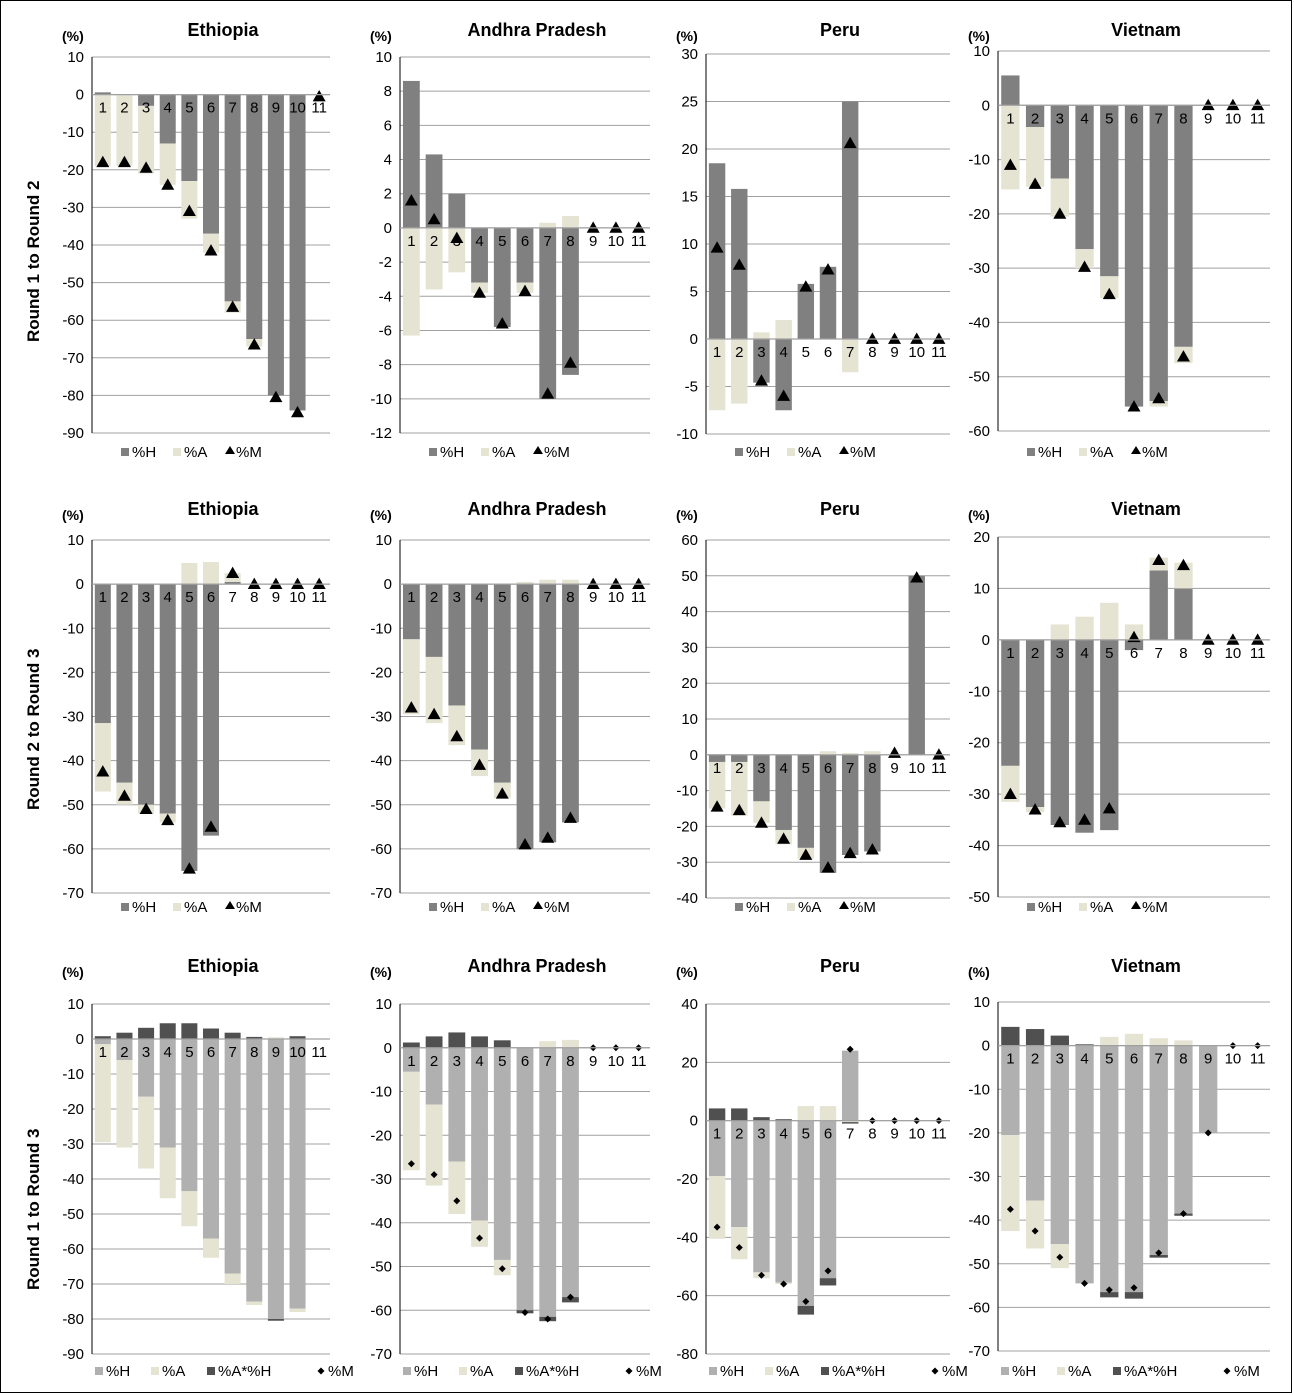 The width and height of the screenshot is (1294, 1395). I want to click on panel-7-ytick-label: -40, so click(687, 898).